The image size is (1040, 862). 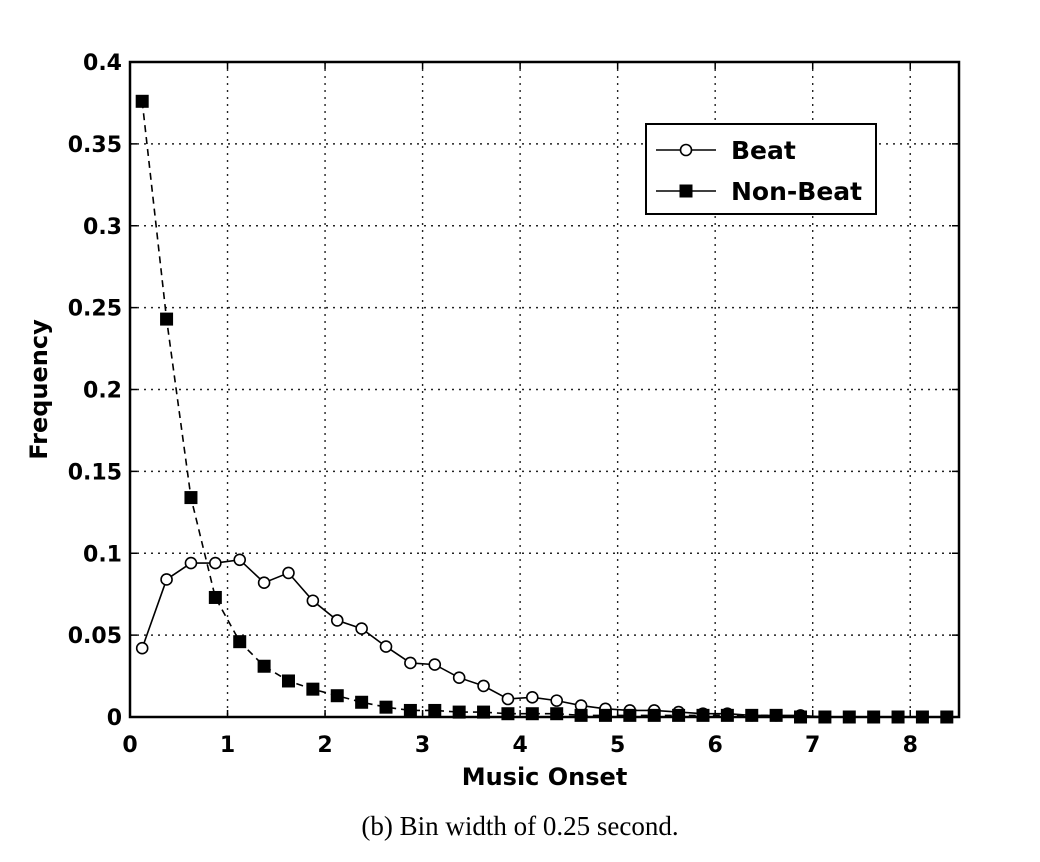 What do you see at coordinates (114, 718) in the screenshot?
I see `y-tick-label: 0` at bounding box center [114, 718].